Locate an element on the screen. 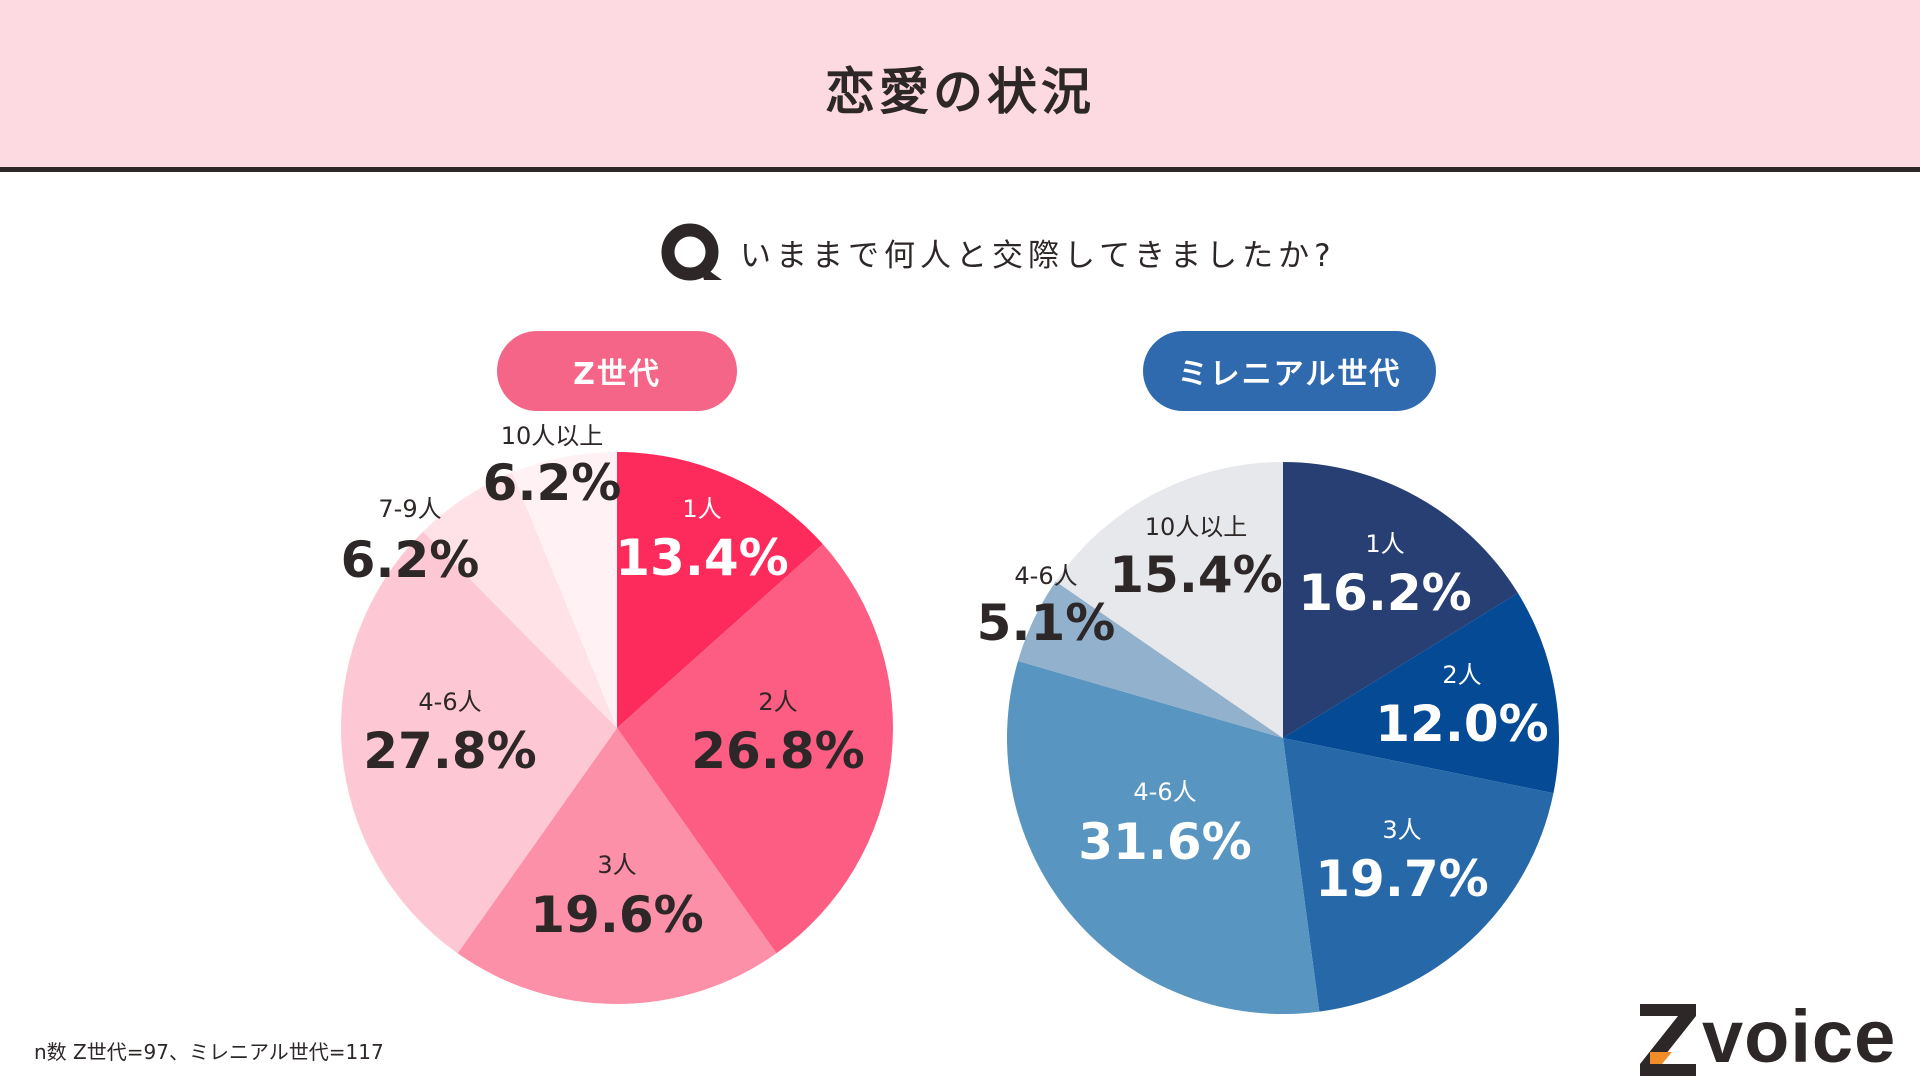 The height and width of the screenshot is (1080, 1920). slice-value-label: 16.2% is located at coordinates (1384, 593).